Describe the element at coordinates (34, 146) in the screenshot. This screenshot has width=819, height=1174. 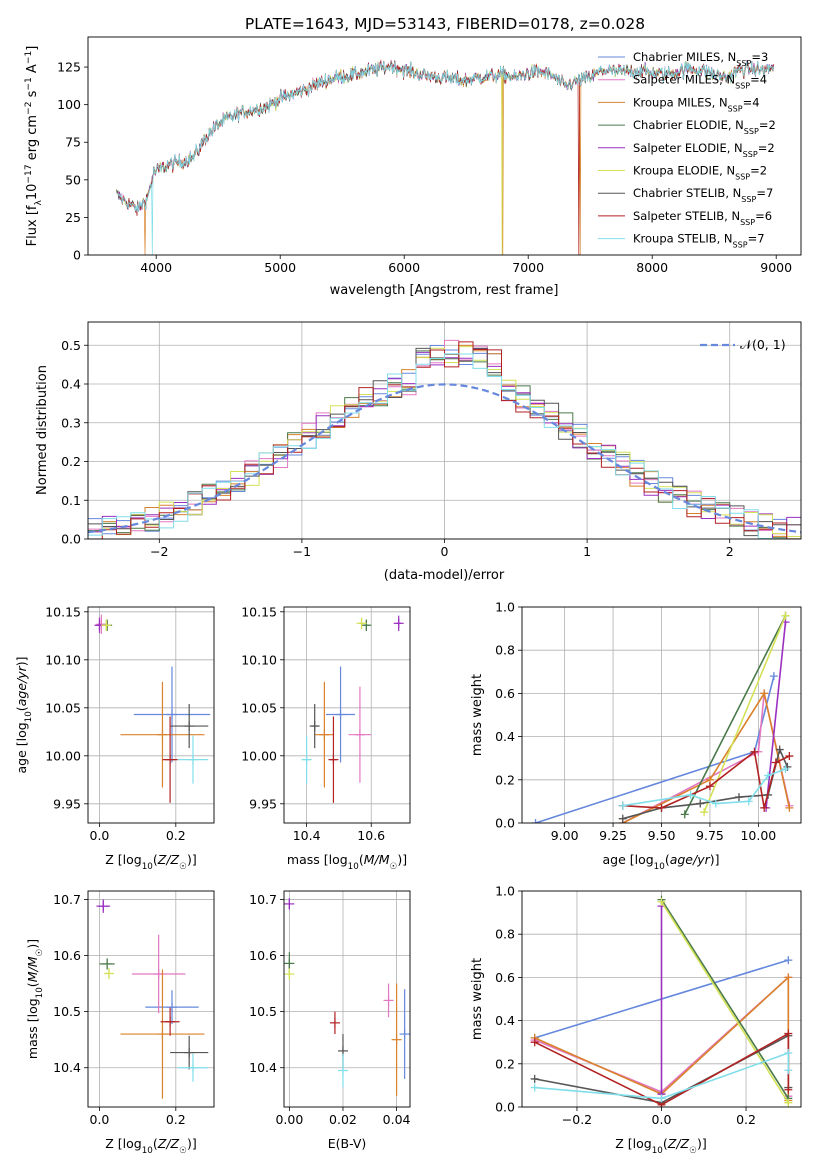
I see `y-axis-label: Flux [fλ10−17 erg cm−2 s−1 A−1]` at that location.